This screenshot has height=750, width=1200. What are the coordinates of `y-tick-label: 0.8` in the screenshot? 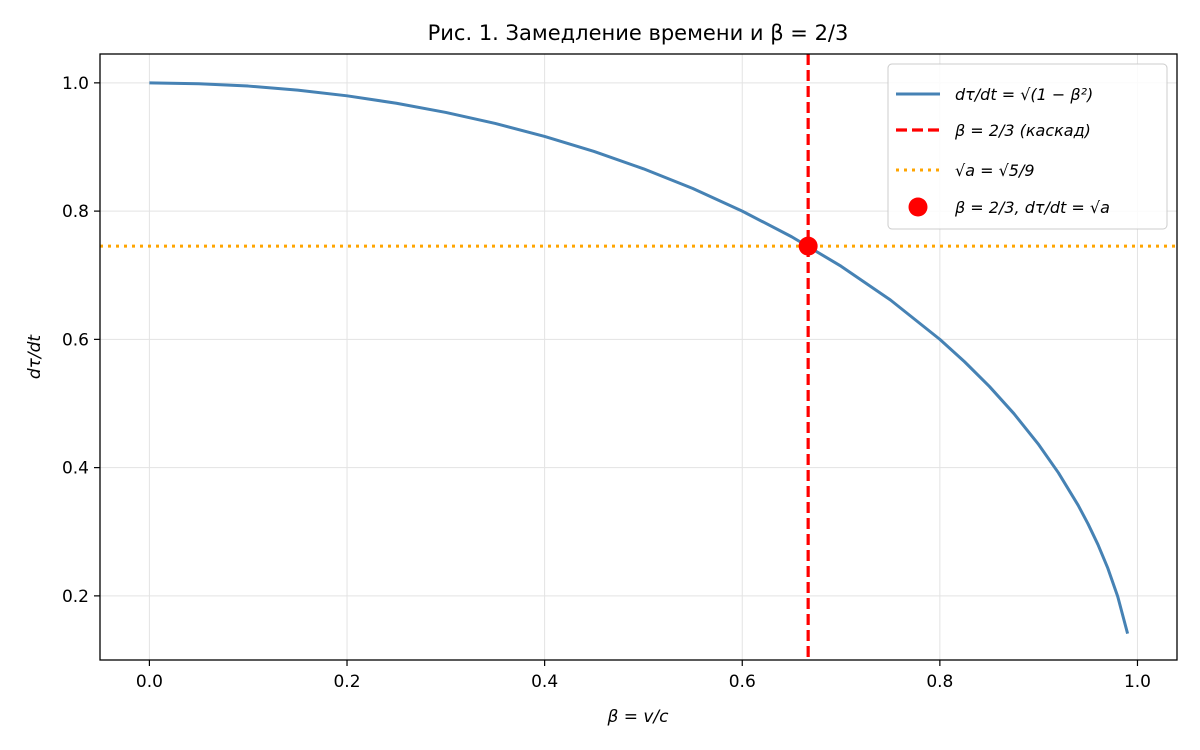 It's located at (75, 212).